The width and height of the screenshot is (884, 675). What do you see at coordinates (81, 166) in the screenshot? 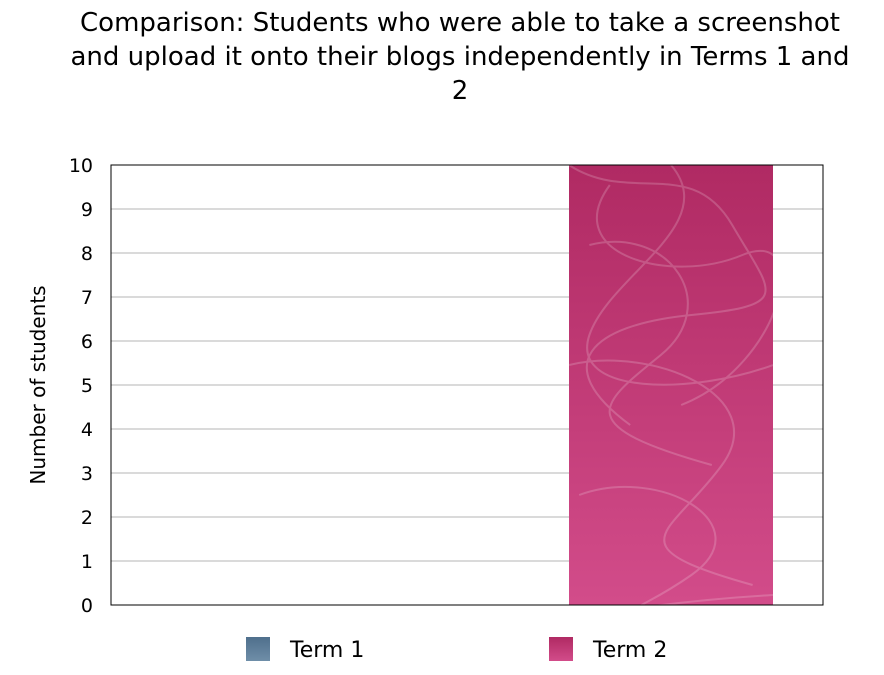
I see `y-tick-label: 10` at bounding box center [81, 166].